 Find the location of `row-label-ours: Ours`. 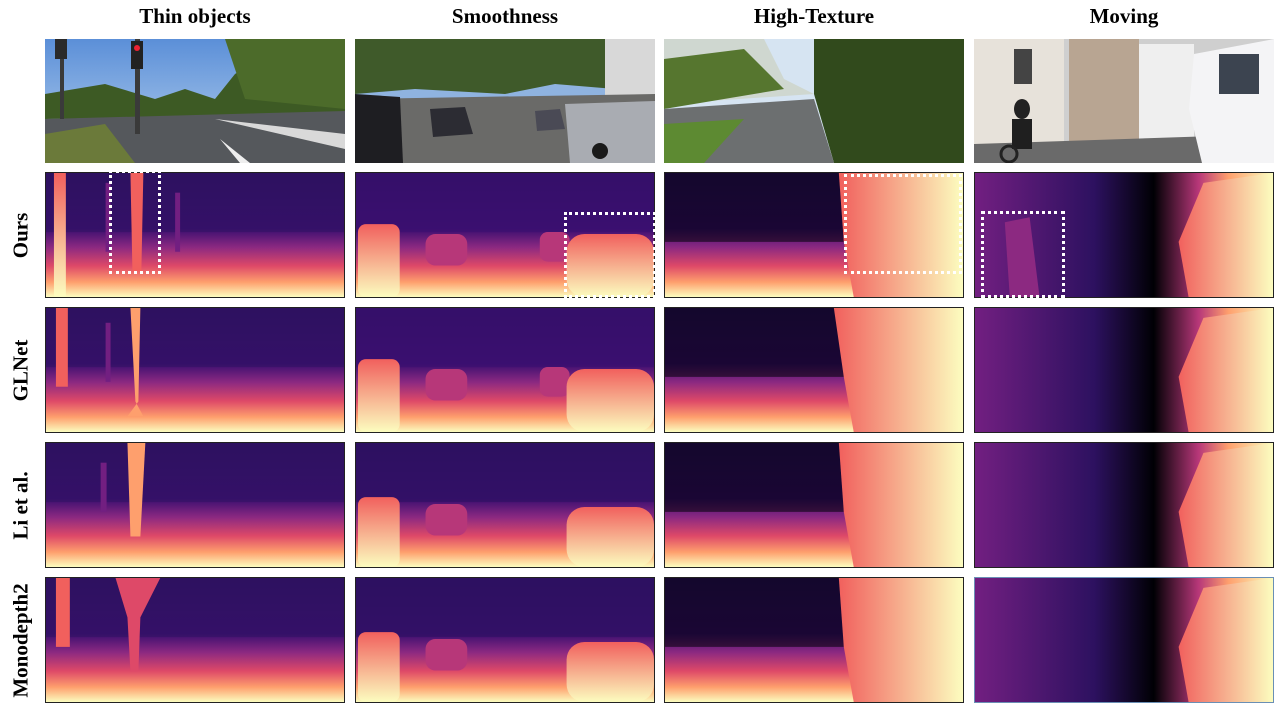

row-label-ours: Ours is located at coordinates (20, 235).